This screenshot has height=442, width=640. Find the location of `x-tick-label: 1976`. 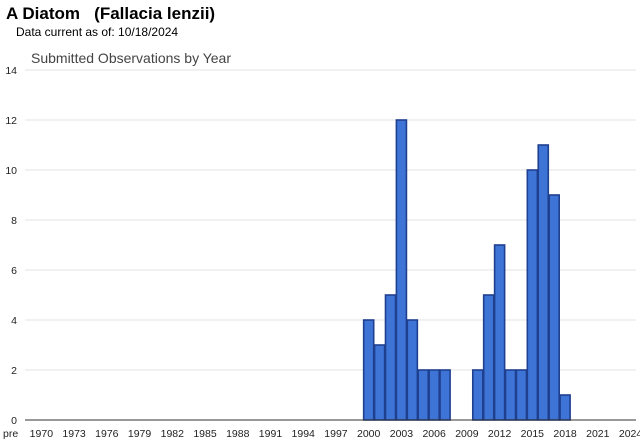

x-tick-label: 1976 is located at coordinates (107, 434).